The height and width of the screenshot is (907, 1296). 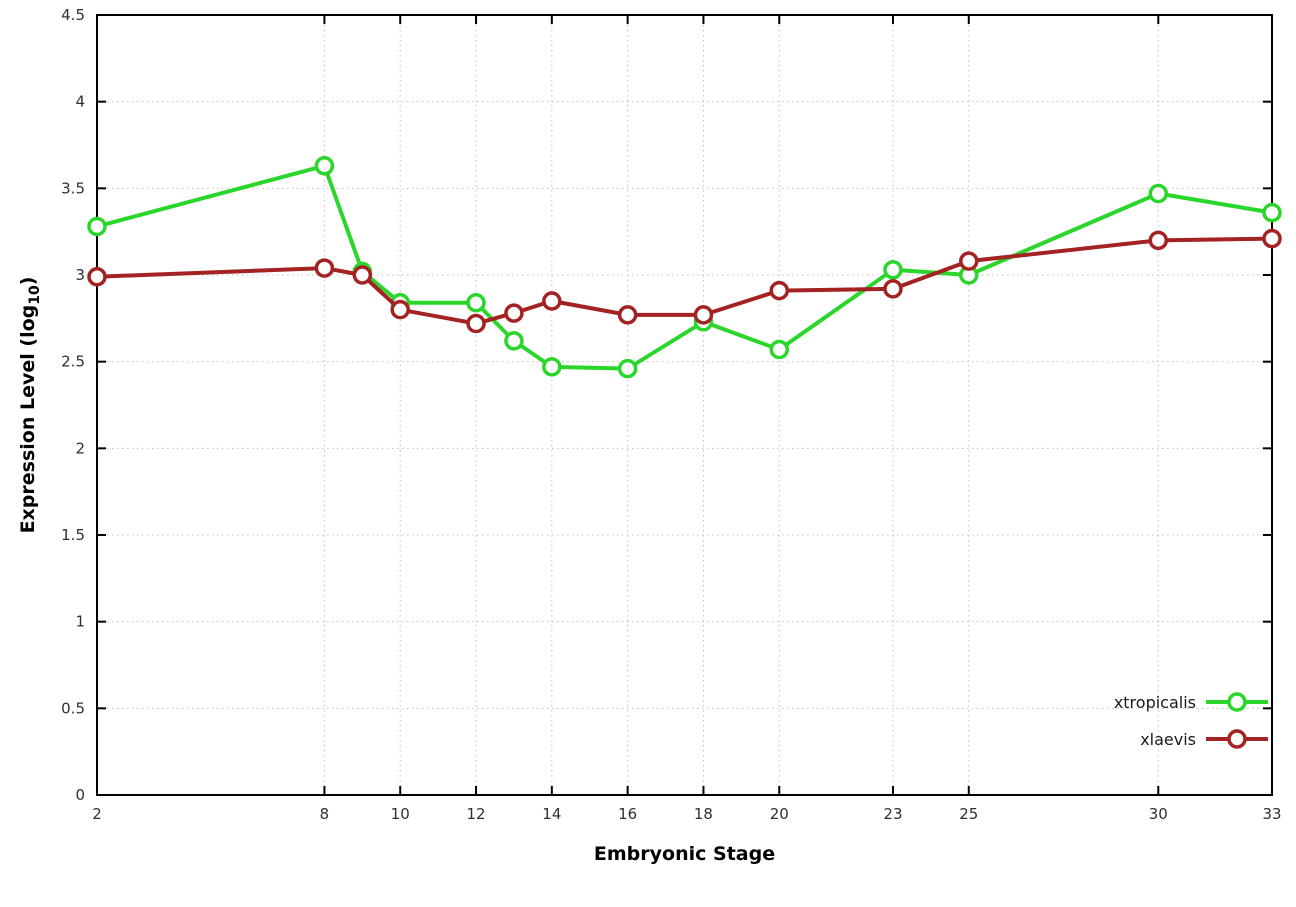 What do you see at coordinates (80, 102) in the screenshot?
I see `y-tick-label: 4` at bounding box center [80, 102].